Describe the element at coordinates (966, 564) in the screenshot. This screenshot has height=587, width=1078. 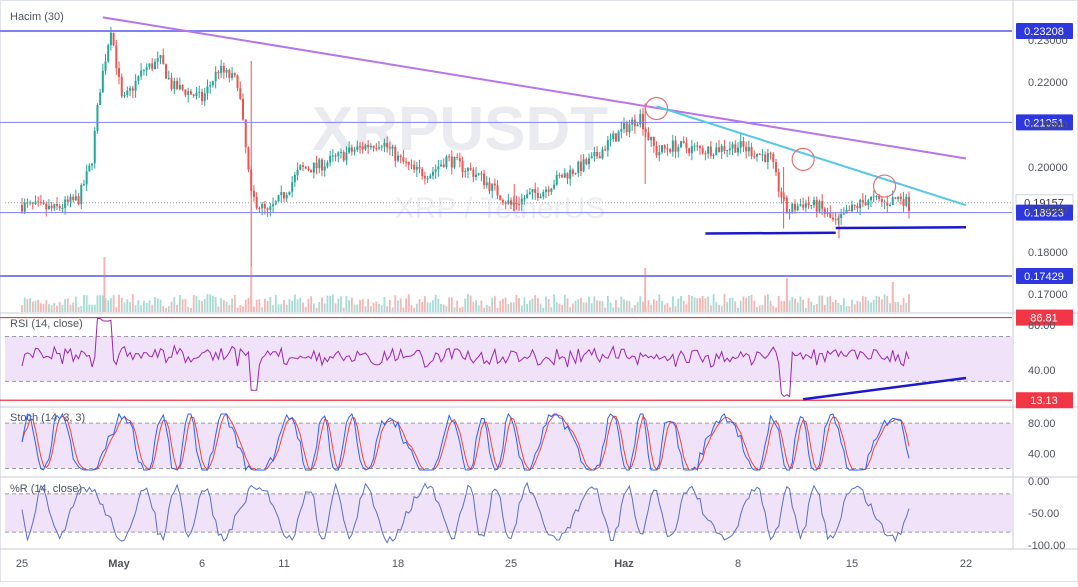
I see `x-tick-label: 22` at that location.